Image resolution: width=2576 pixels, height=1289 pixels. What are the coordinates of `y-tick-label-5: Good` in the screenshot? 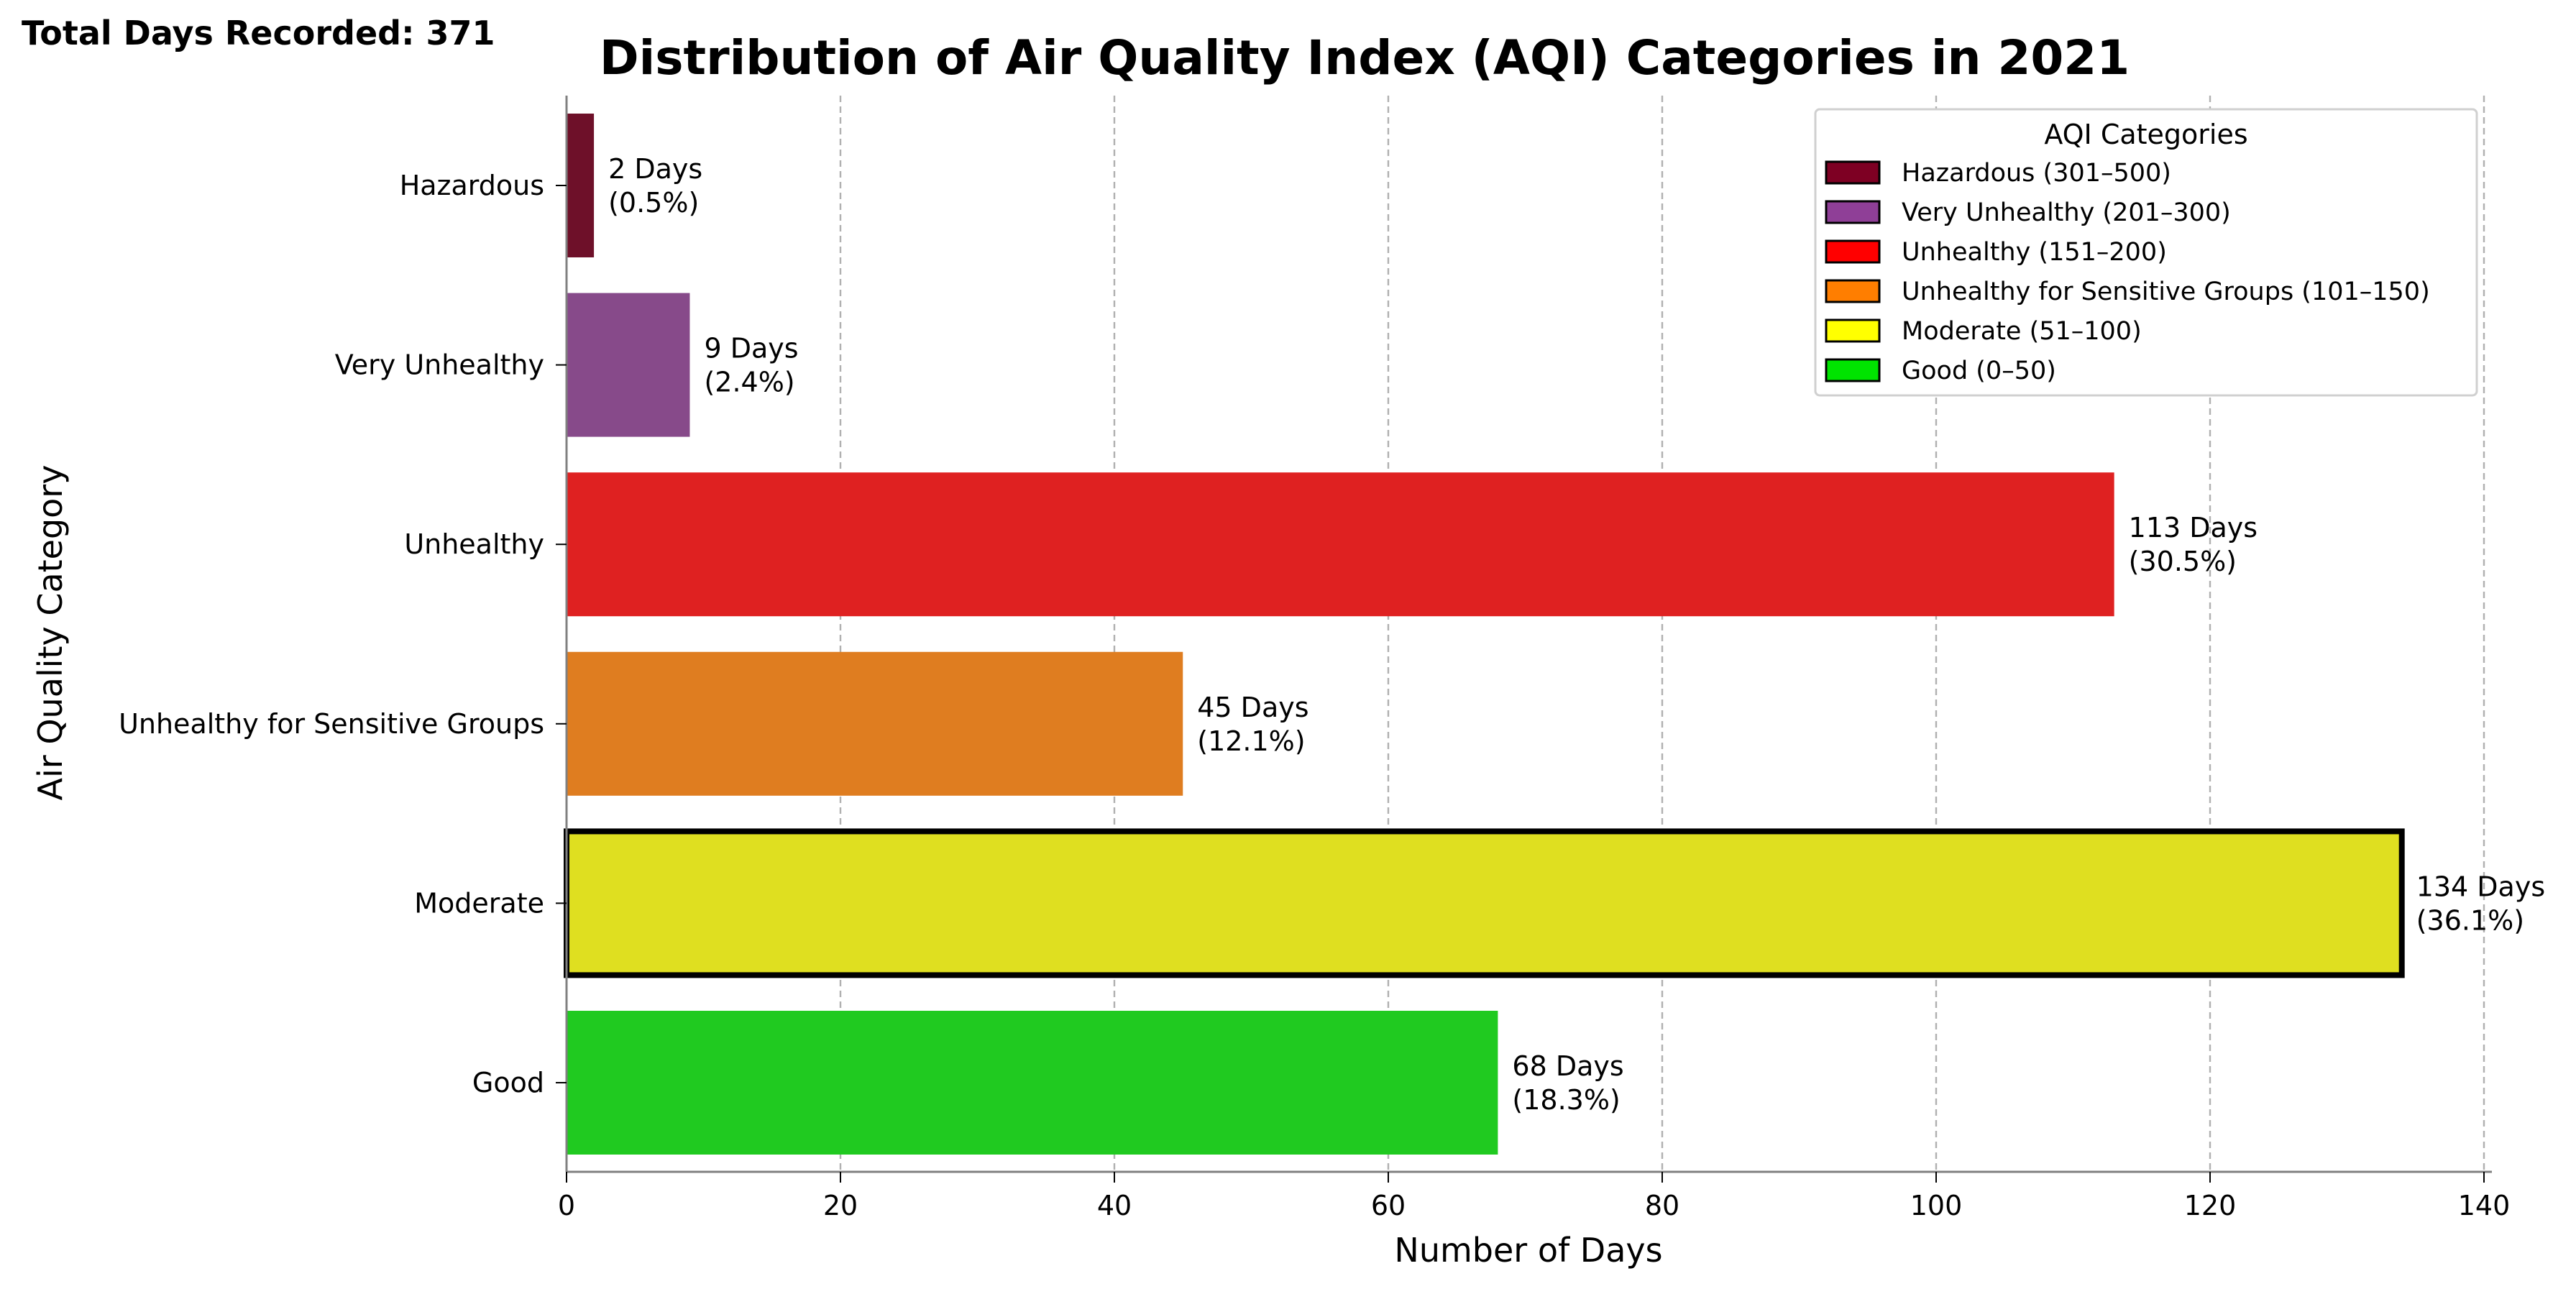 It's located at (508, 1082).